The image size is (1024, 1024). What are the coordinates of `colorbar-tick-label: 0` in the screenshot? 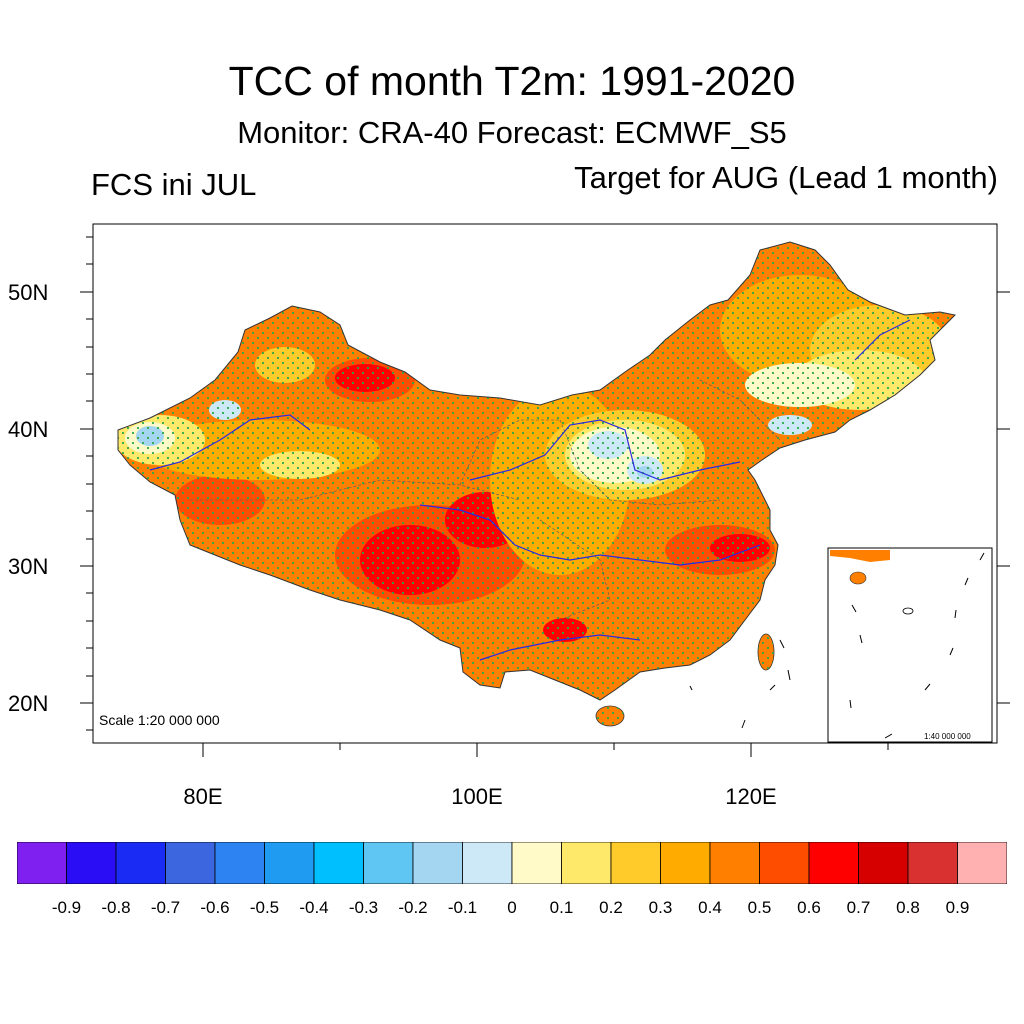 It's located at (512, 907).